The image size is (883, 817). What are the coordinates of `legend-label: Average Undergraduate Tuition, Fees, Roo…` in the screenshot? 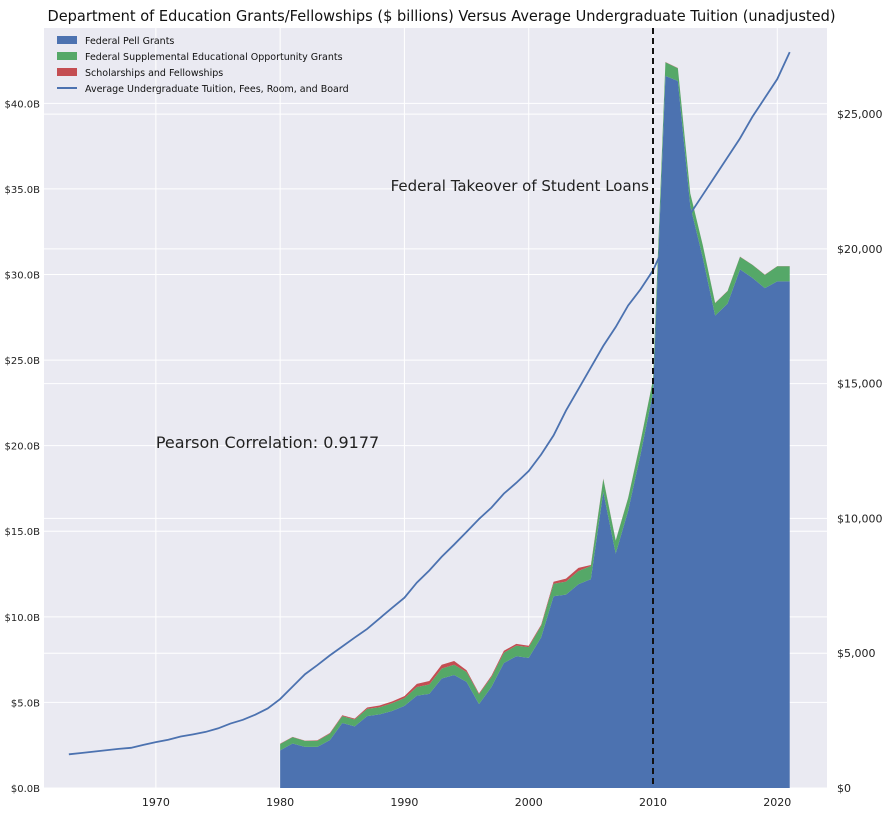 It's located at (217, 89).